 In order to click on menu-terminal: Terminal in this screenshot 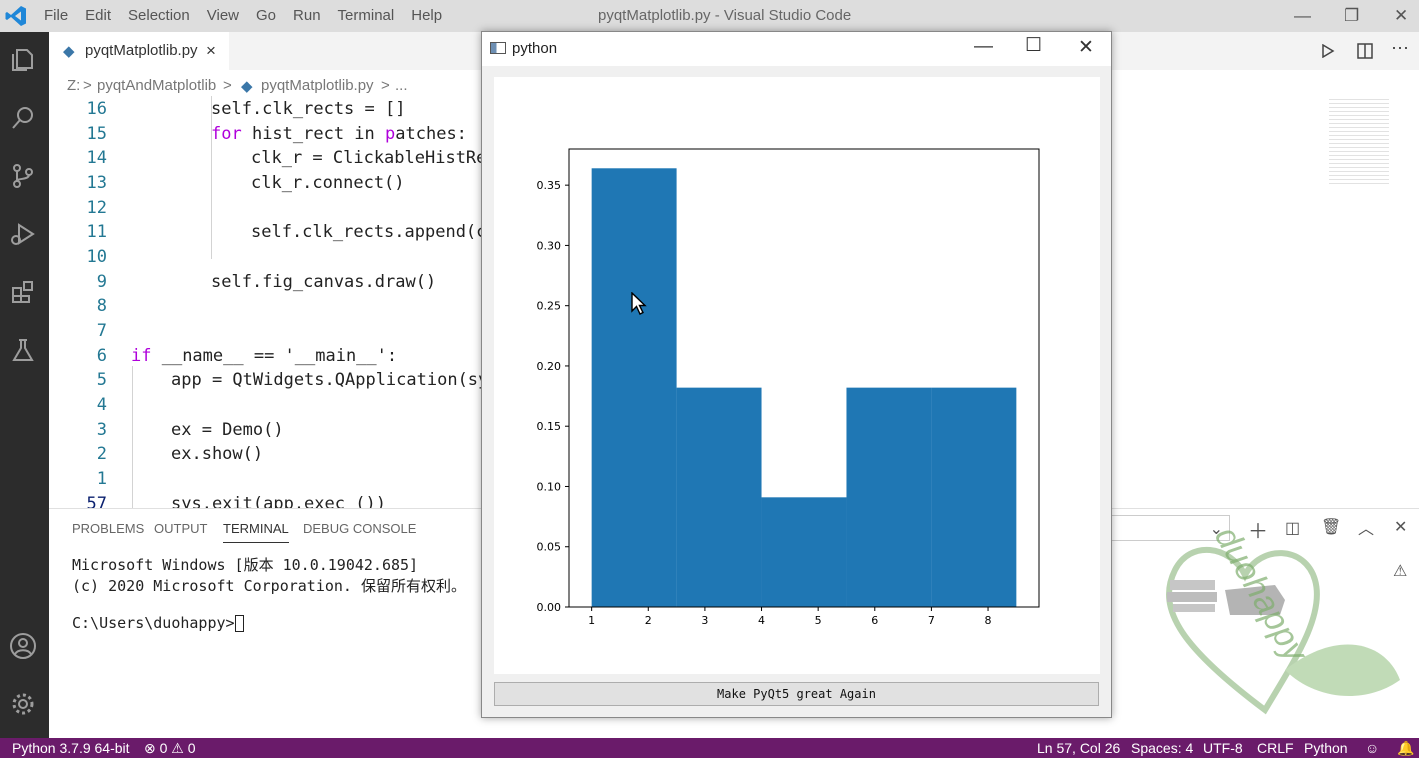, I will do `click(366, 15)`.